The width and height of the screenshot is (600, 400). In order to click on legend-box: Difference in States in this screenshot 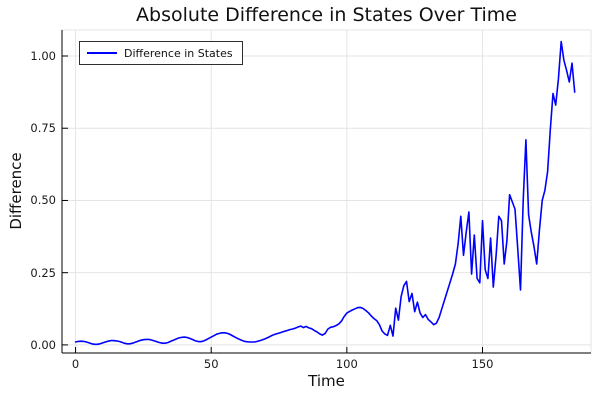, I will do `click(161, 53)`.